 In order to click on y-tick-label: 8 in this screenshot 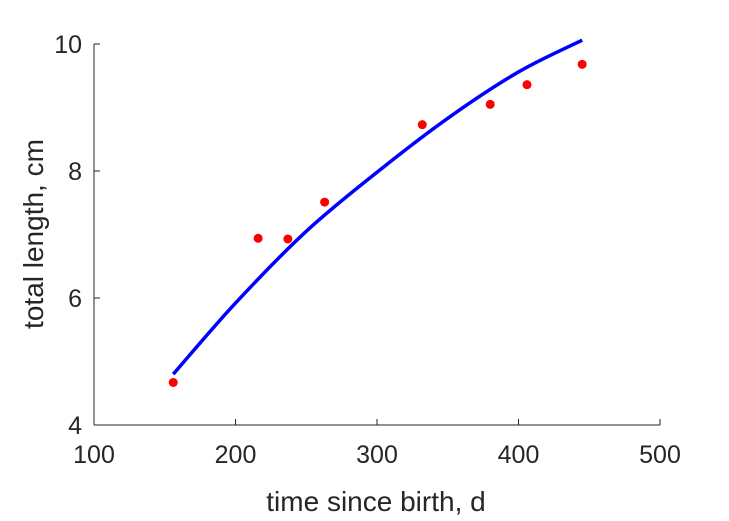, I will do `click(75, 172)`.